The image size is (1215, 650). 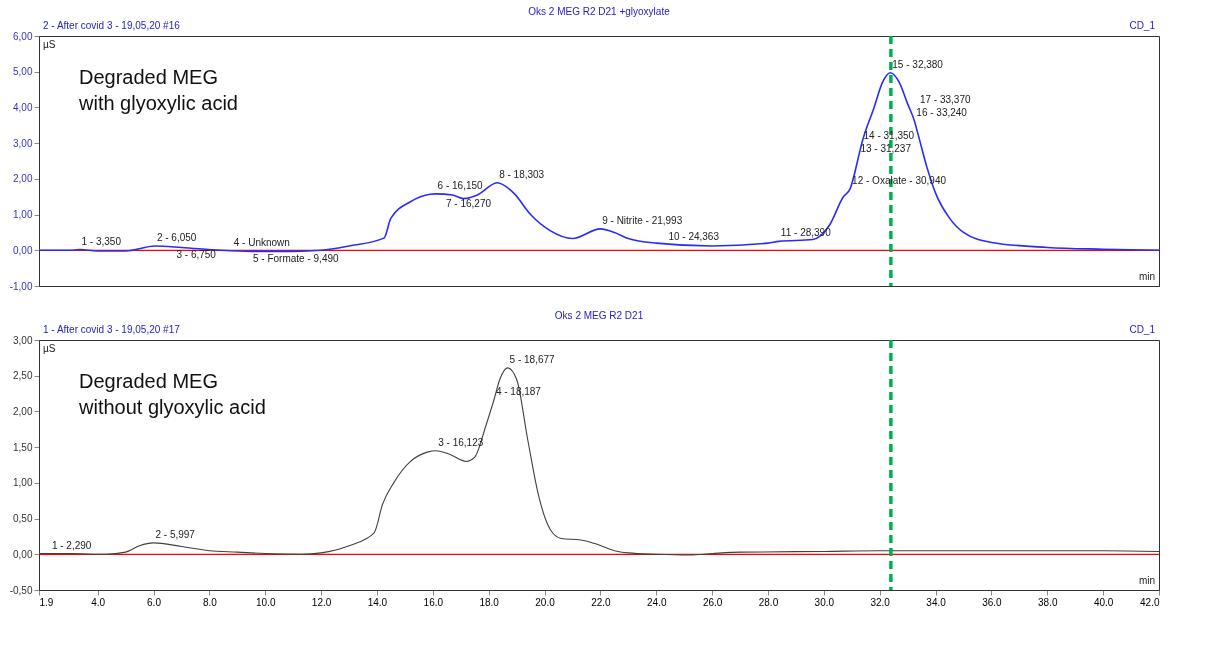 I want to click on chart-title: Oks 2 MEG R2 D21 +glyoxylate, so click(x=599, y=11).